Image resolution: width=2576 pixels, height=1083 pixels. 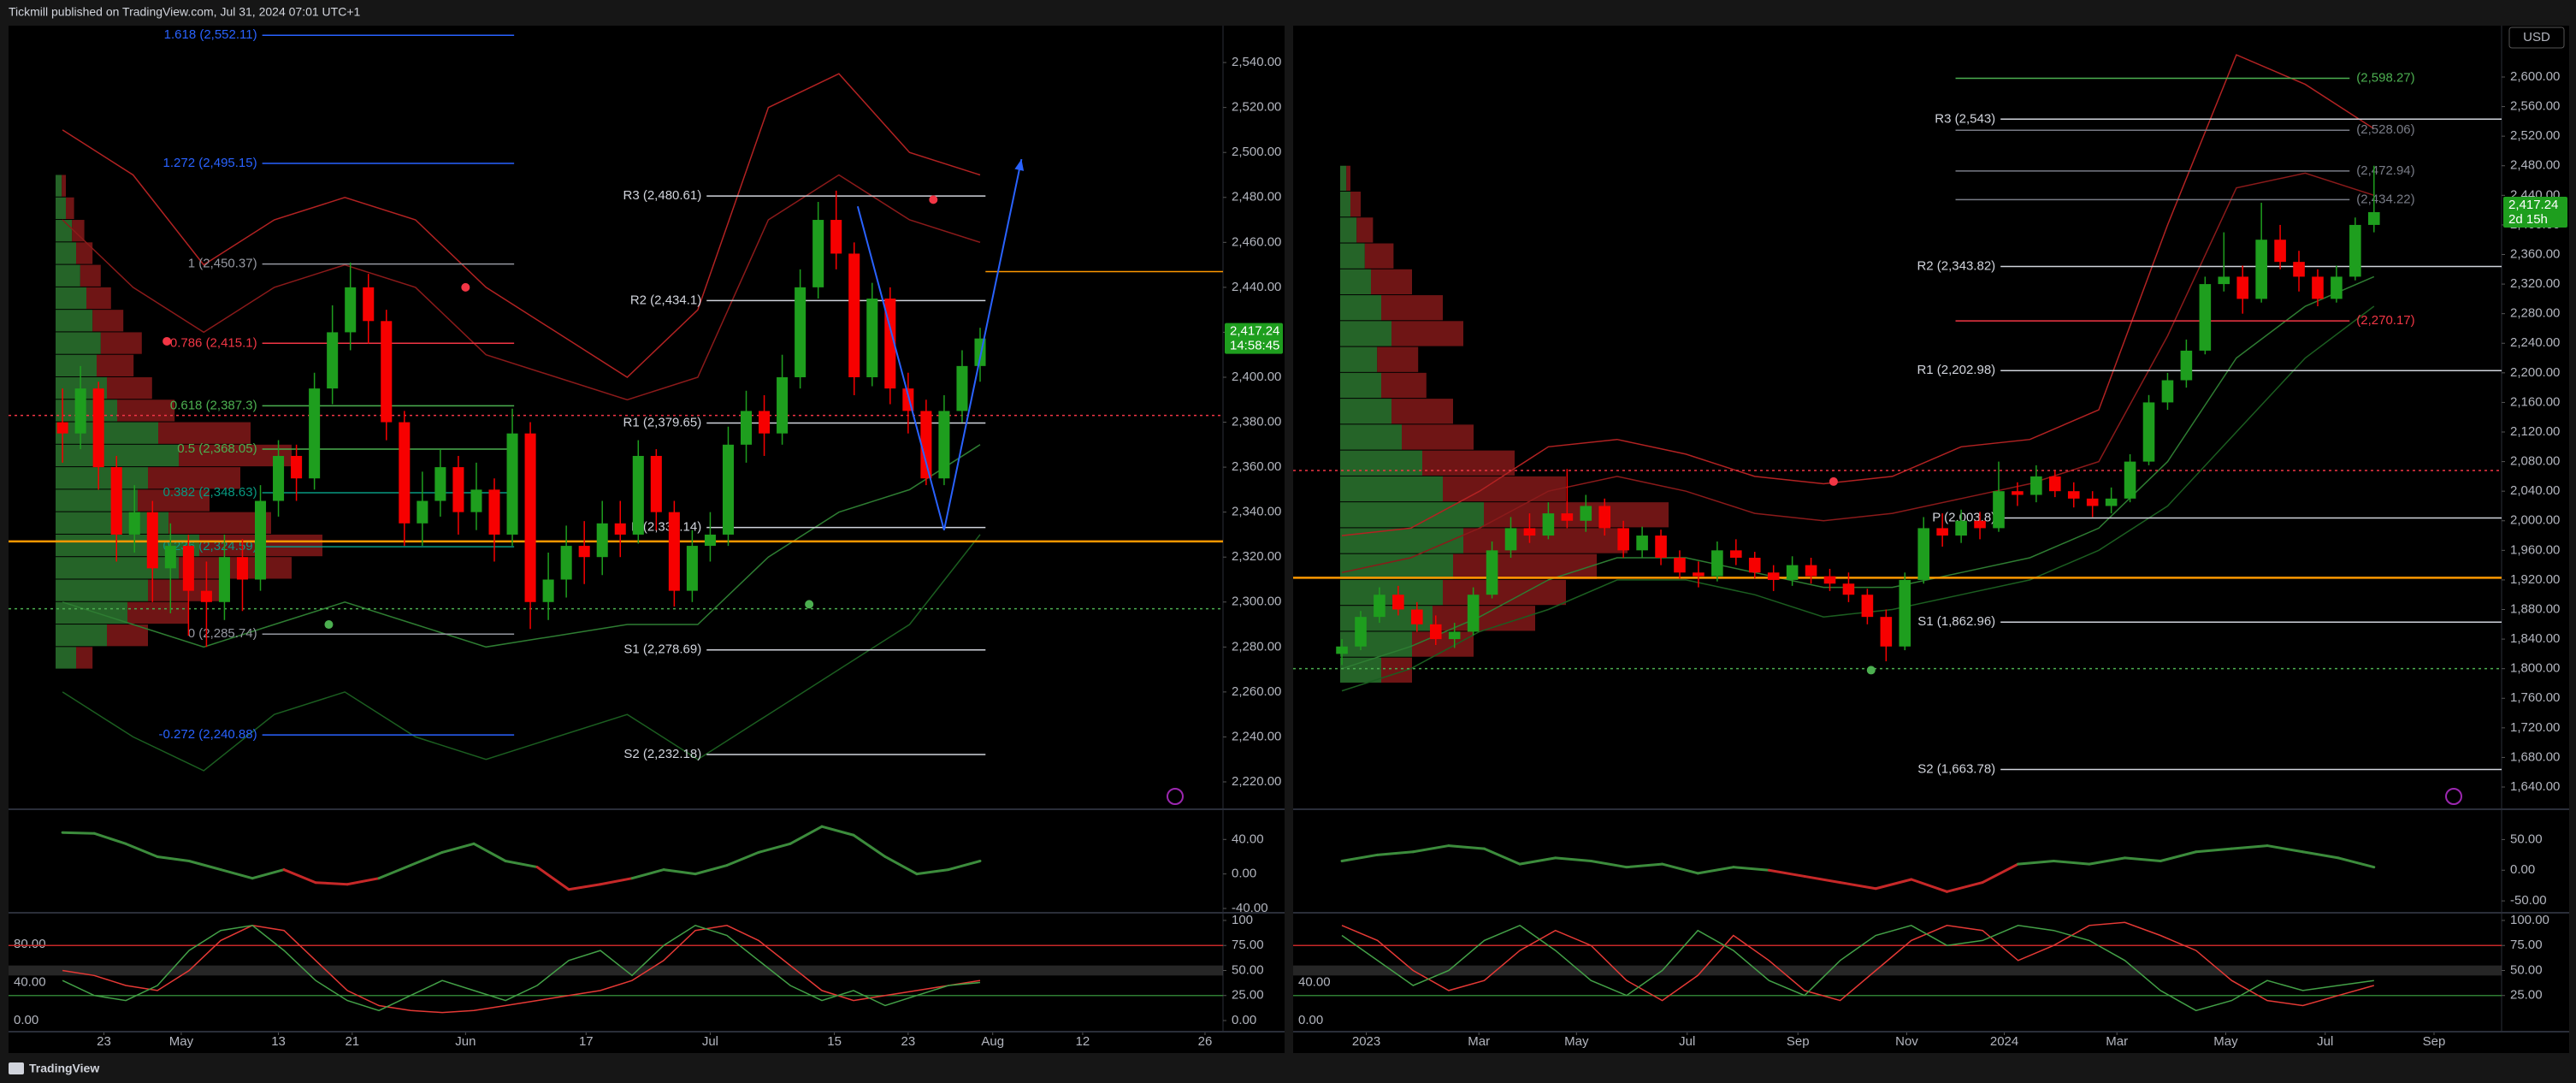 What do you see at coordinates (222, 264) in the screenshot?
I see `level-label: 1 (2,450.37)` at bounding box center [222, 264].